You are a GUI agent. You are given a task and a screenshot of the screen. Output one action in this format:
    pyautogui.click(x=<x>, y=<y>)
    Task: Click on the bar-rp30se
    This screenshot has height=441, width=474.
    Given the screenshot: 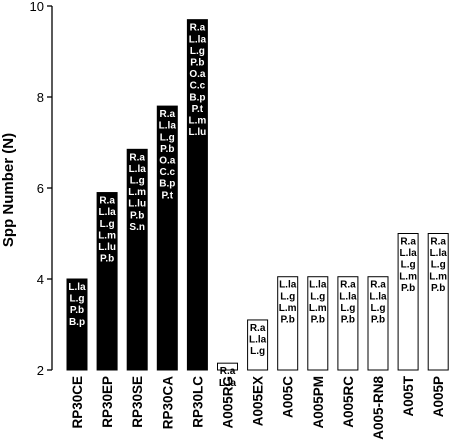 What is the action you would take?
    pyautogui.click(x=137, y=259)
    